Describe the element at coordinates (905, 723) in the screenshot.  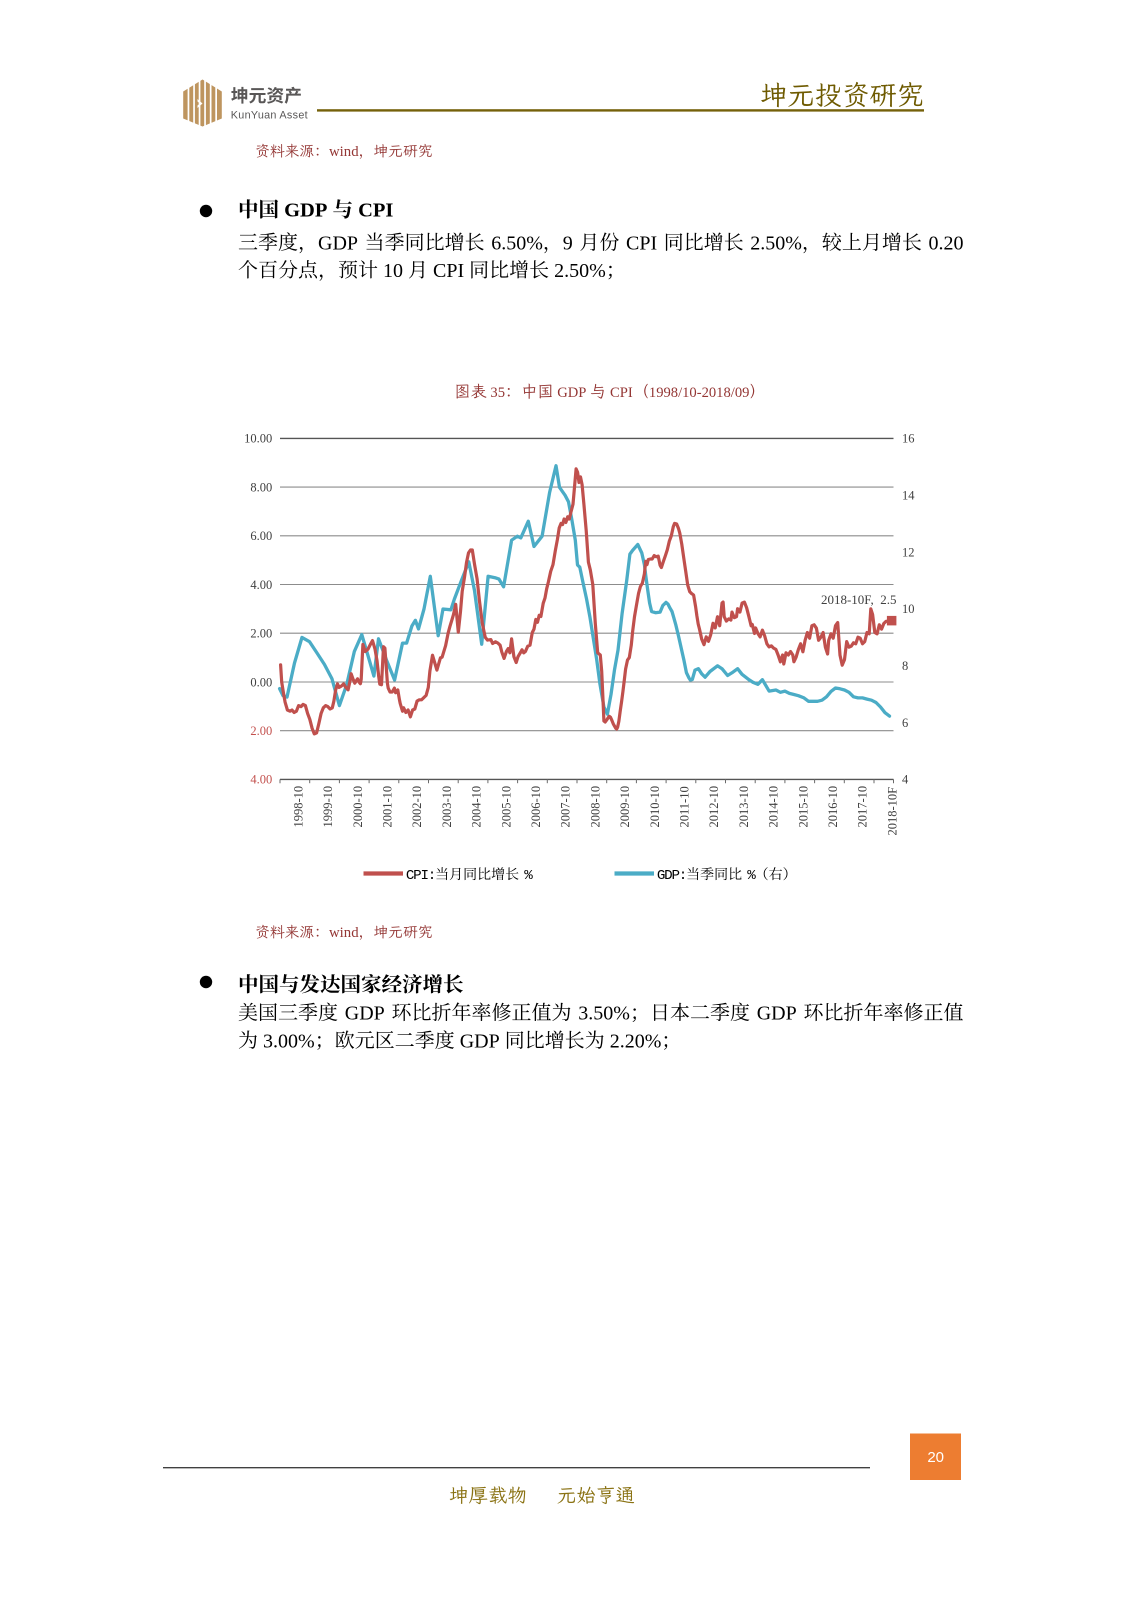
I see `svg-text: 6` at that location.